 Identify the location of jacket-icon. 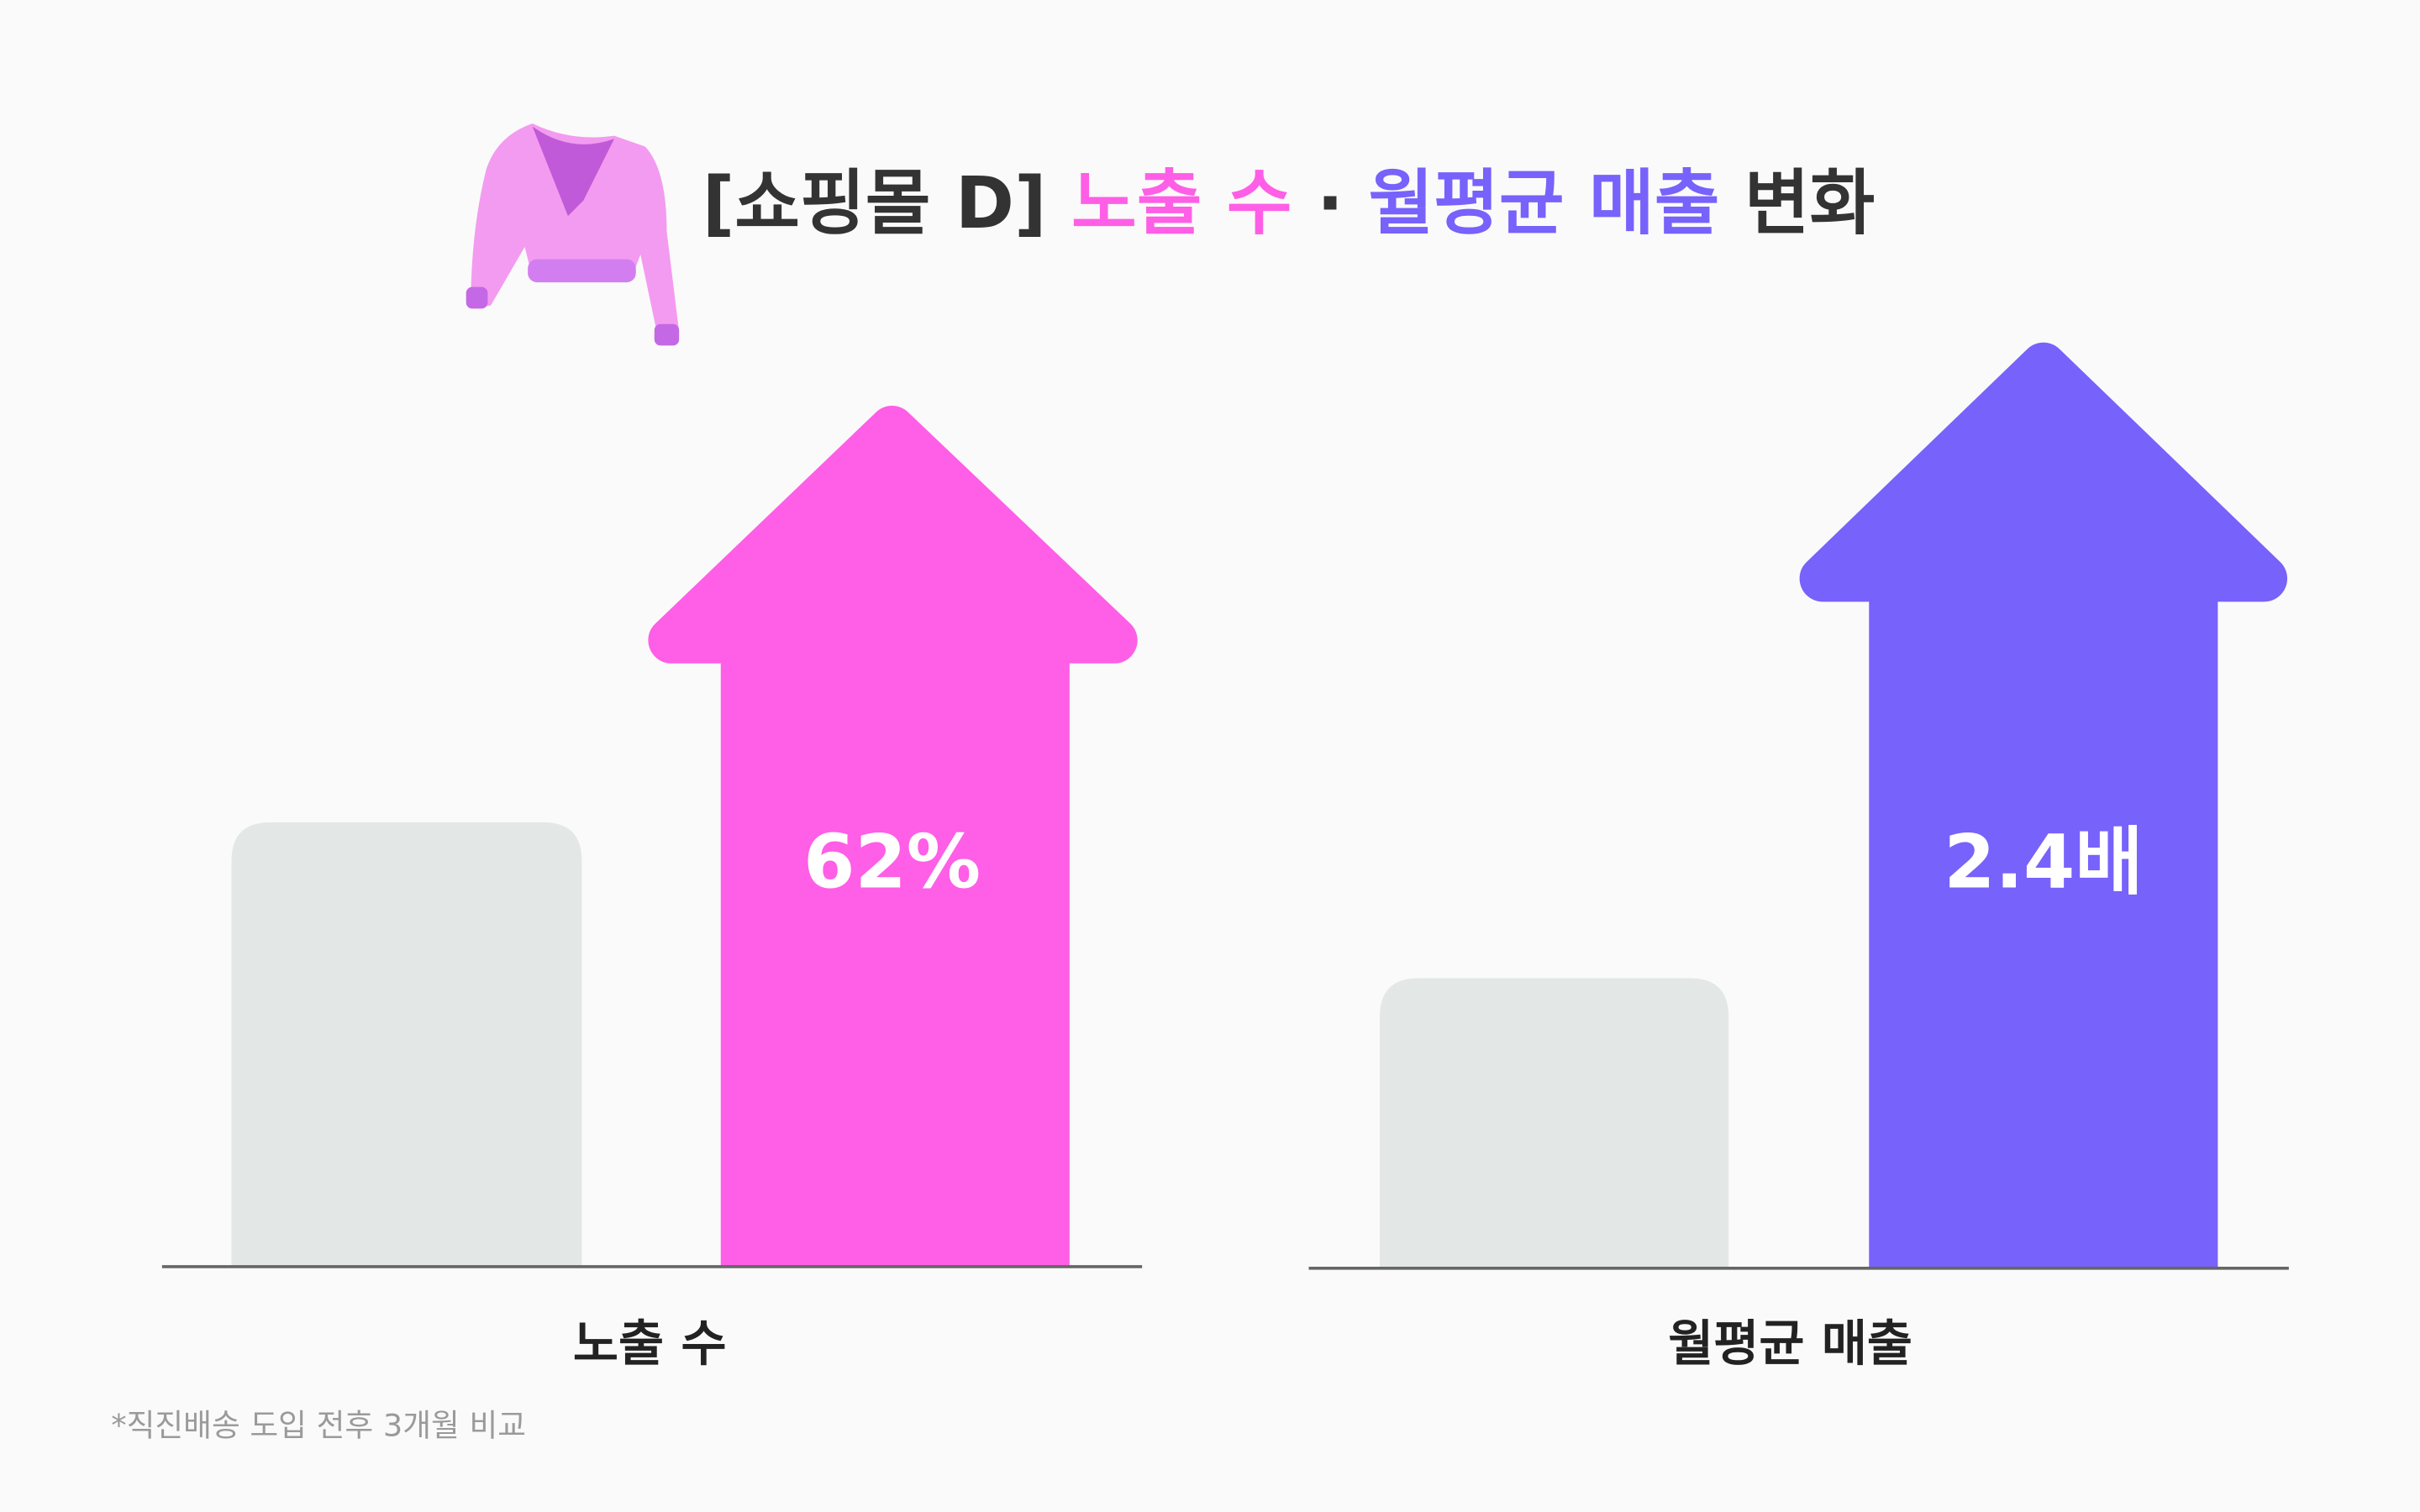
(573, 234).